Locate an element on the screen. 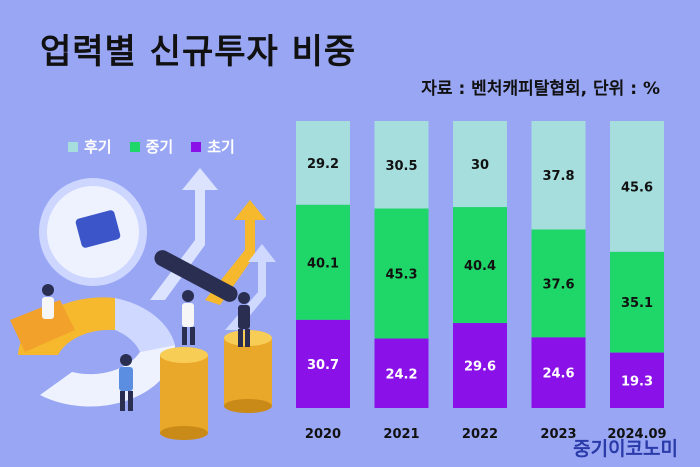 The width and height of the screenshot is (700, 467). bar-segment-late-2022 is located at coordinates (480, 164).